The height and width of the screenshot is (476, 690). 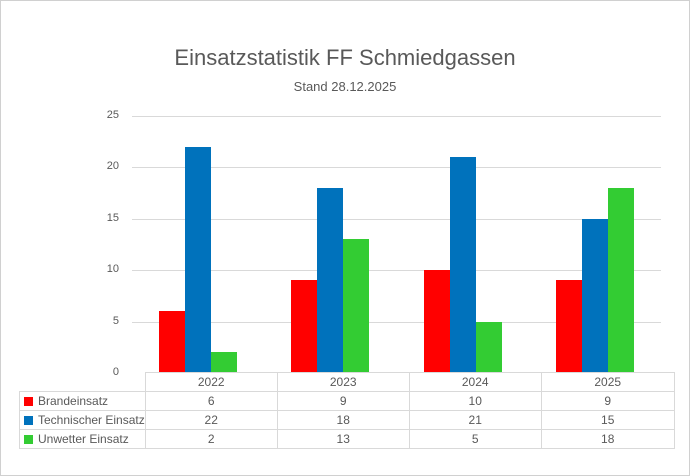 I want to click on table-row-brandeinsatz: Brandeinsatz 6 9 10 9, so click(x=347, y=401).